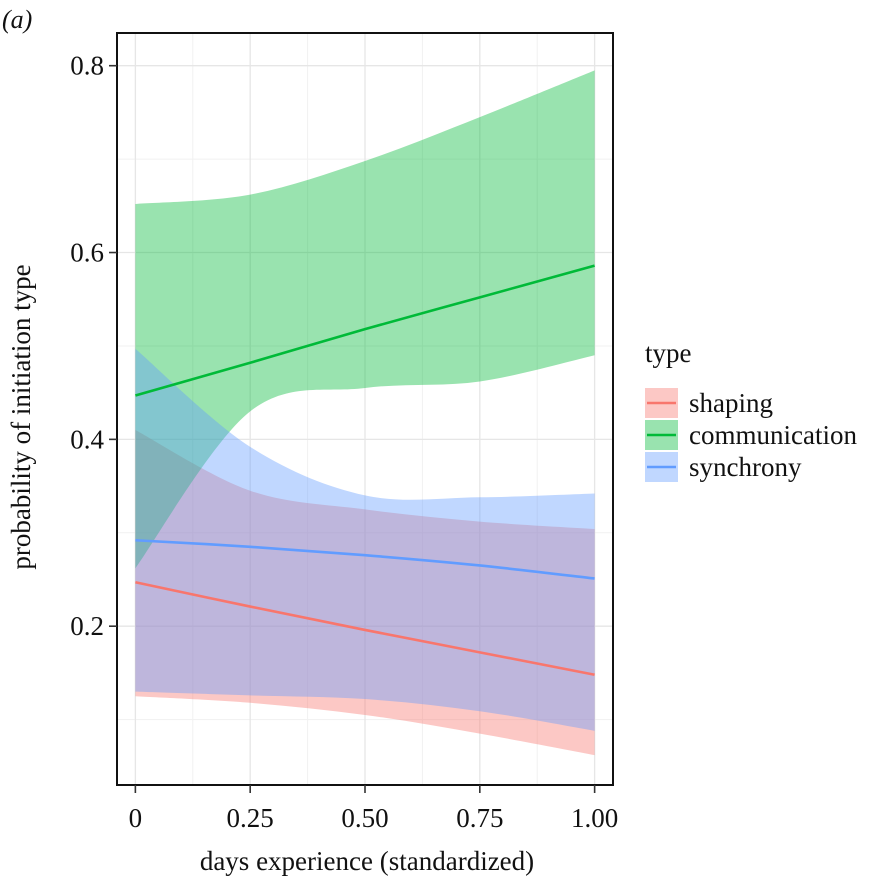 This screenshot has height=883, width=883. Describe the element at coordinates (364, 818) in the screenshot. I see `x-tick-label: 0.50` at that location.